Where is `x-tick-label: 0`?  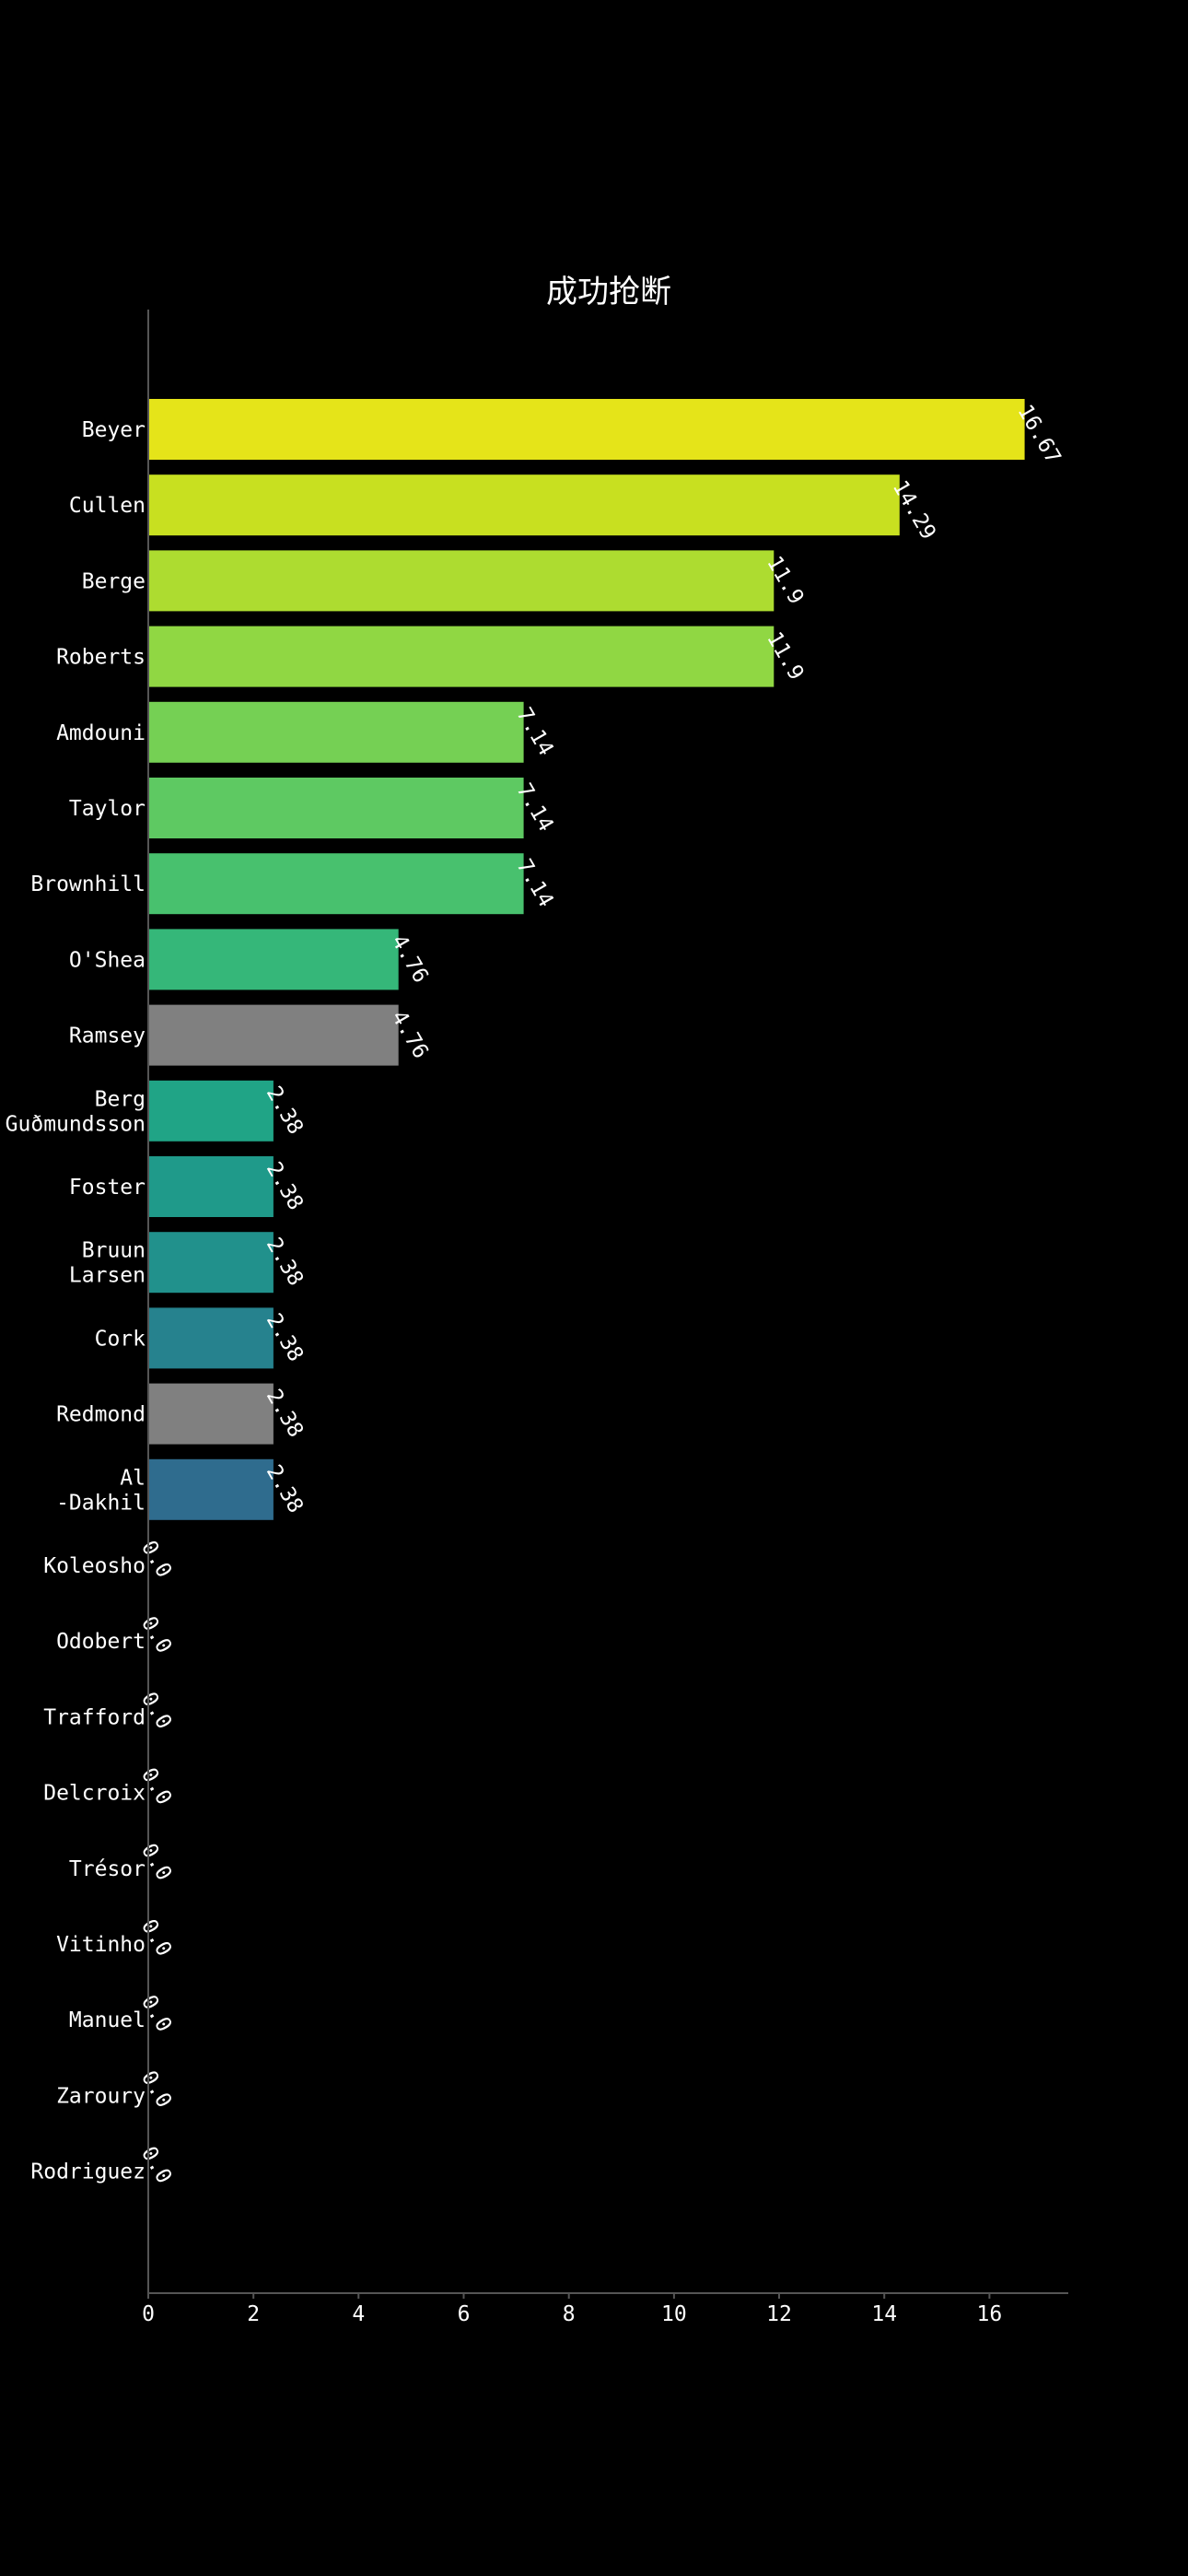 x-tick-label: 0 is located at coordinates (148, 2314).